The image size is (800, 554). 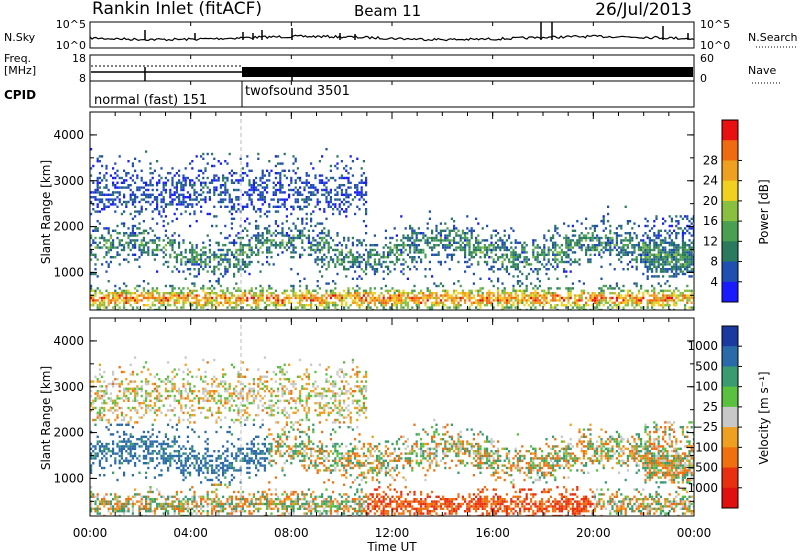 I want to click on noise-left-label: N.Sky, so click(x=20, y=37).